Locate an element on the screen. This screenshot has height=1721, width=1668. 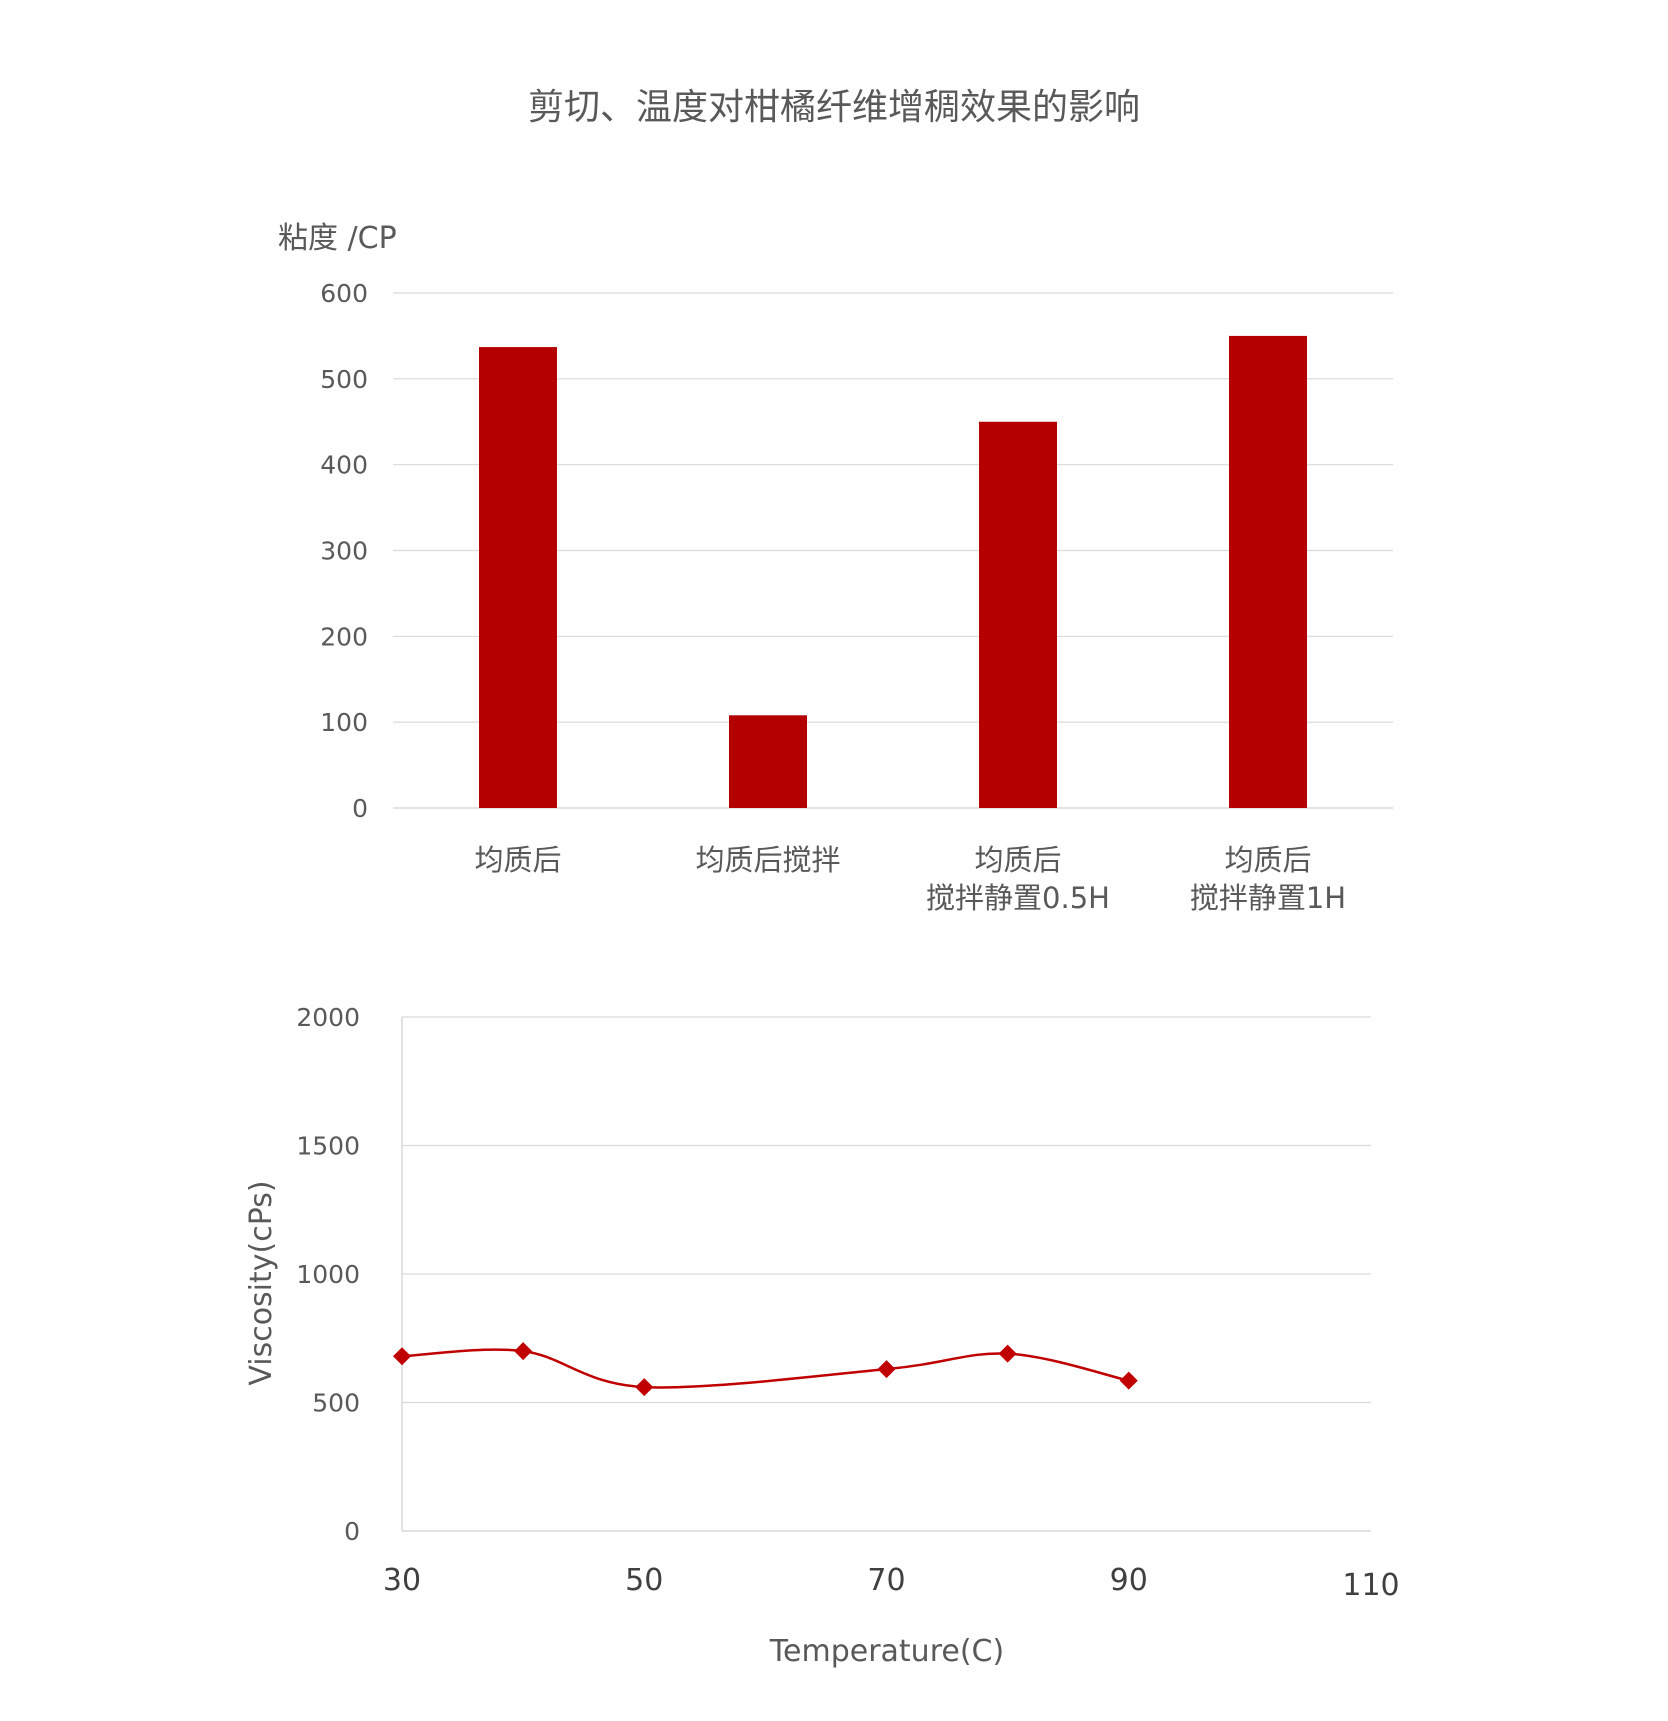
line-y-tick-label: 2000 is located at coordinates (328, 1017).